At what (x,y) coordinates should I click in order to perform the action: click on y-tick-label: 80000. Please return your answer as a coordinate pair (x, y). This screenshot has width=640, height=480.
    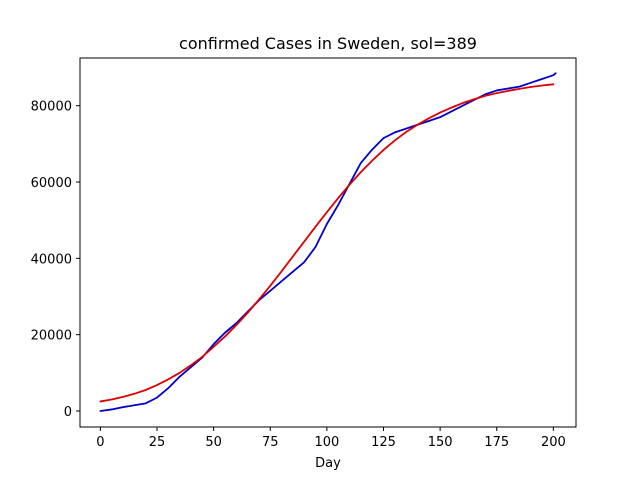
    Looking at the image, I should click on (51, 107).